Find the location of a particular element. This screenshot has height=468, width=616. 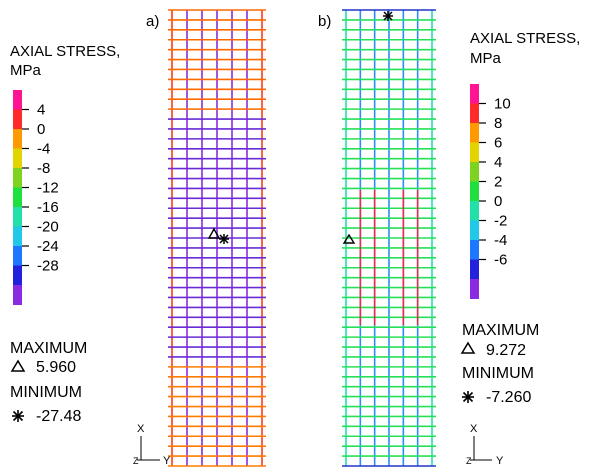

panel-b-max-label: MAXIMUM is located at coordinates (500, 330).